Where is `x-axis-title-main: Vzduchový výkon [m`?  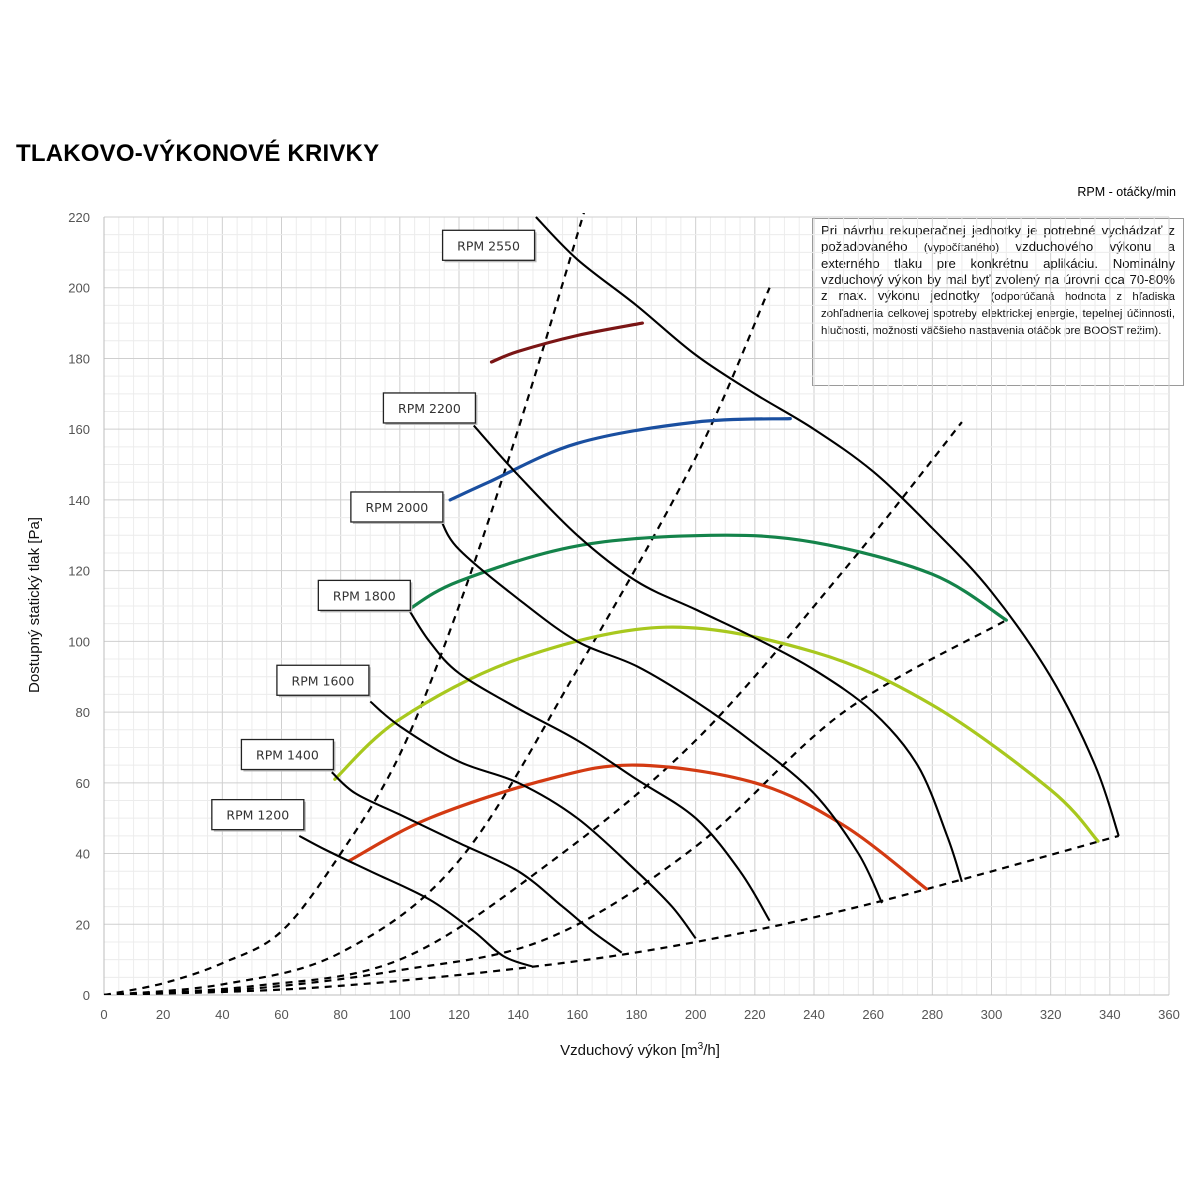
x-axis-title-main: Vzduchový výkon [m is located at coordinates (629, 1050).